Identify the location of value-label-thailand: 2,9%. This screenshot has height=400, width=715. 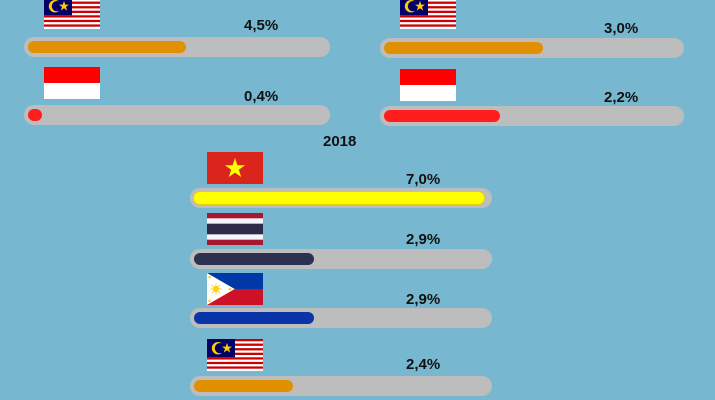
(423, 239).